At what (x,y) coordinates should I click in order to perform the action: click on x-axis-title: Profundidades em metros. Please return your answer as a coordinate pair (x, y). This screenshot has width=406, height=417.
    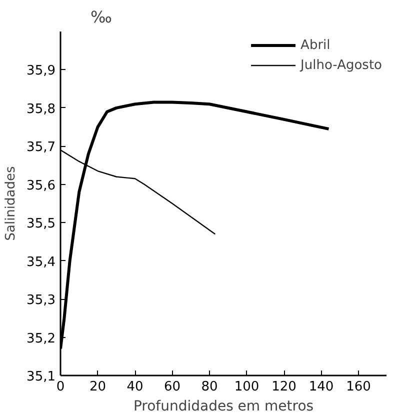
    Looking at the image, I should click on (223, 406).